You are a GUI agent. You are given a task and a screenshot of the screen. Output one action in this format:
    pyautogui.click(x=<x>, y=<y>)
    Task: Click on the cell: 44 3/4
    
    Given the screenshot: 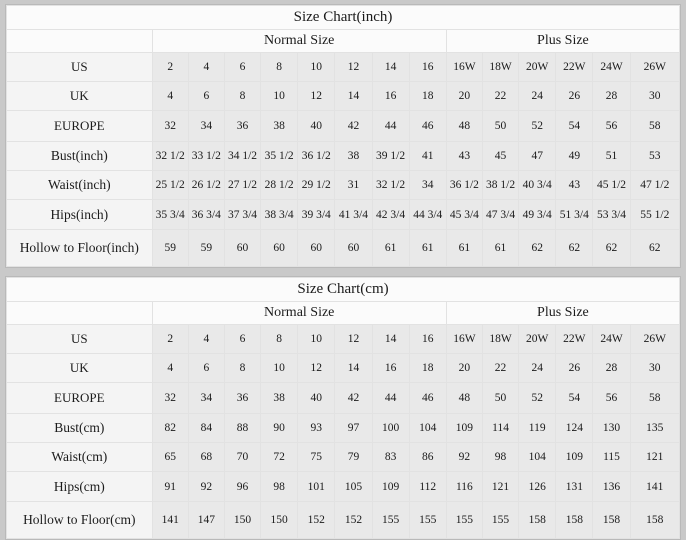 What is the action you would take?
    pyautogui.click(x=427, y=214)
    